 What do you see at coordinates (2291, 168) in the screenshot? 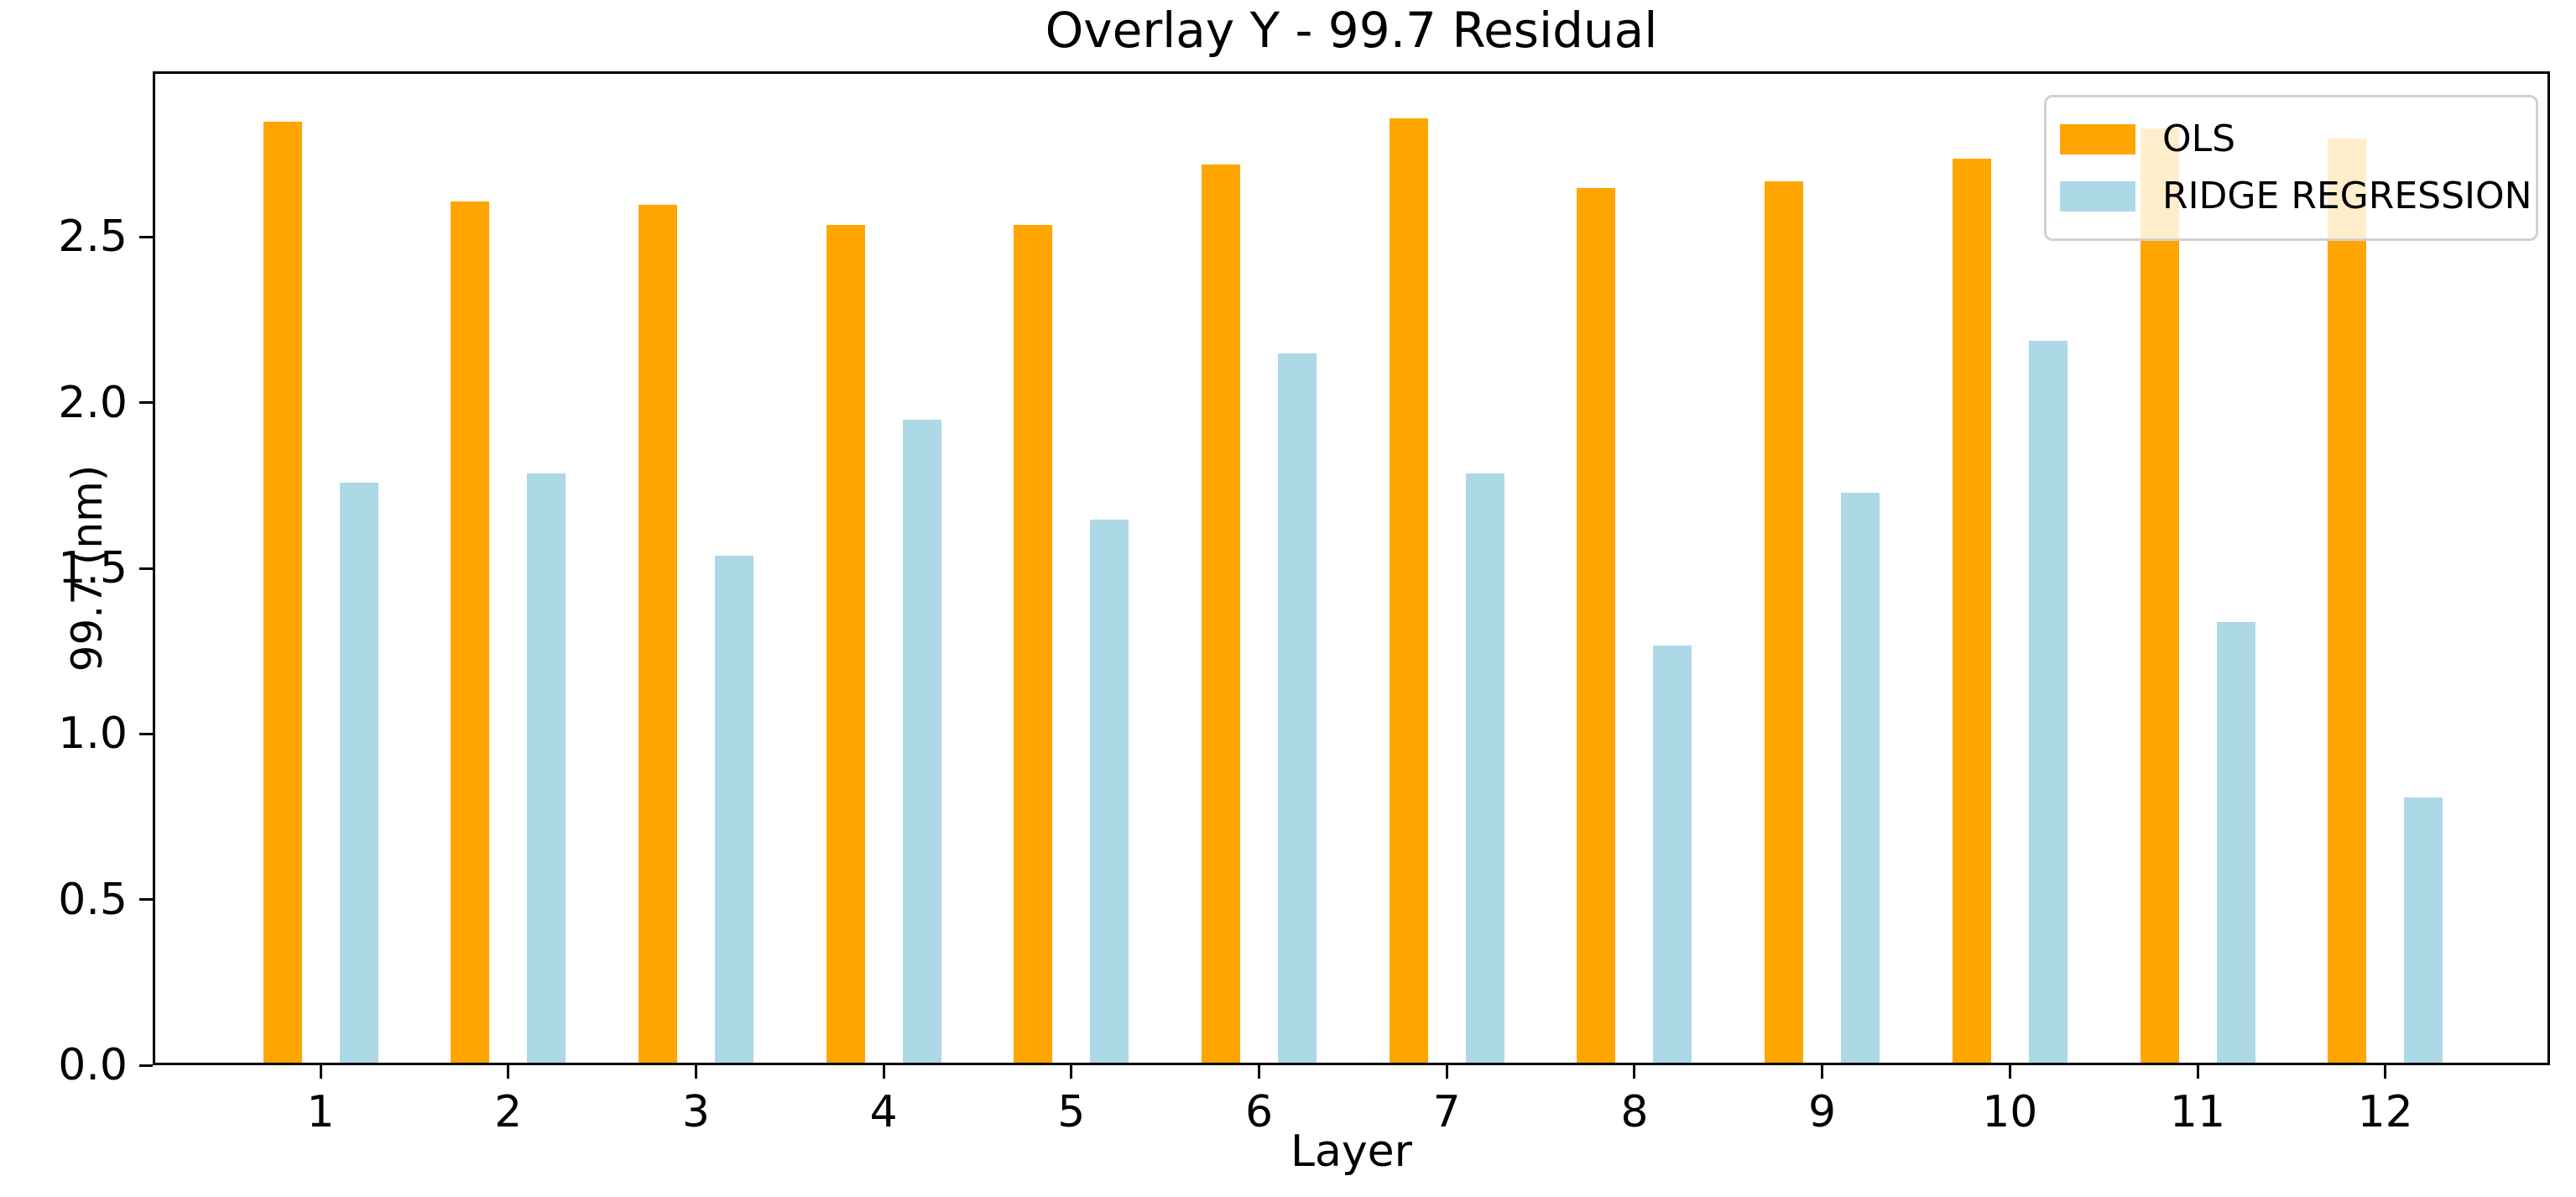
I see `legend: OLS RIDGE REGRESSION` at bounding box center [2291, 168].